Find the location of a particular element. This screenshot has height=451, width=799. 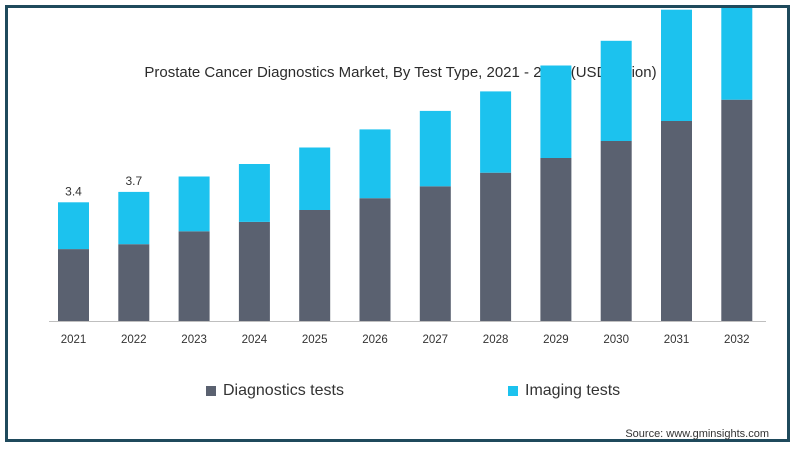

x-tick-2027: 2027 is located at coordinates (436, 340).